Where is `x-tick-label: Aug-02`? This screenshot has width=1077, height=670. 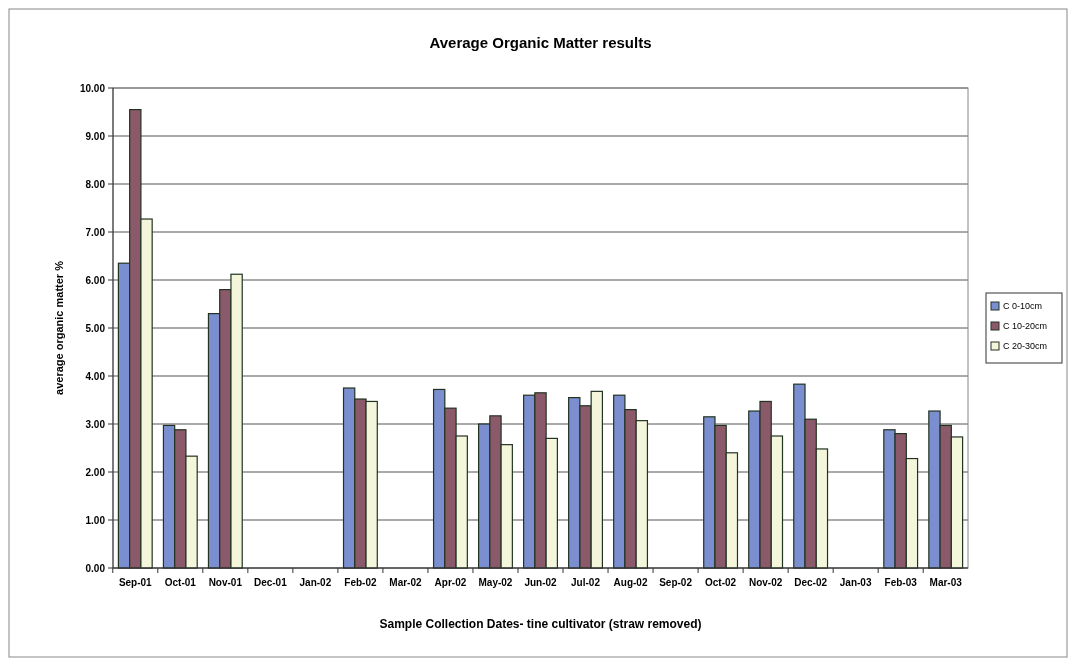
x-tick-label: Aug-02 is located at coordinates (630, 582).